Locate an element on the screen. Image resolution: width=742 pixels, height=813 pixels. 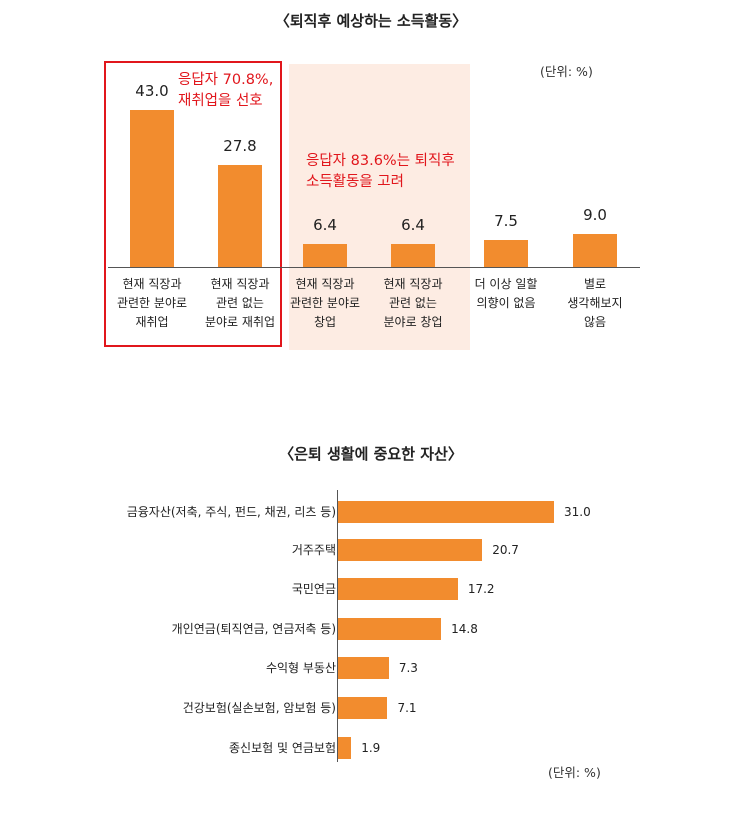
chart1-value-label-2: 6.4 is located at coordinates (325, 224).